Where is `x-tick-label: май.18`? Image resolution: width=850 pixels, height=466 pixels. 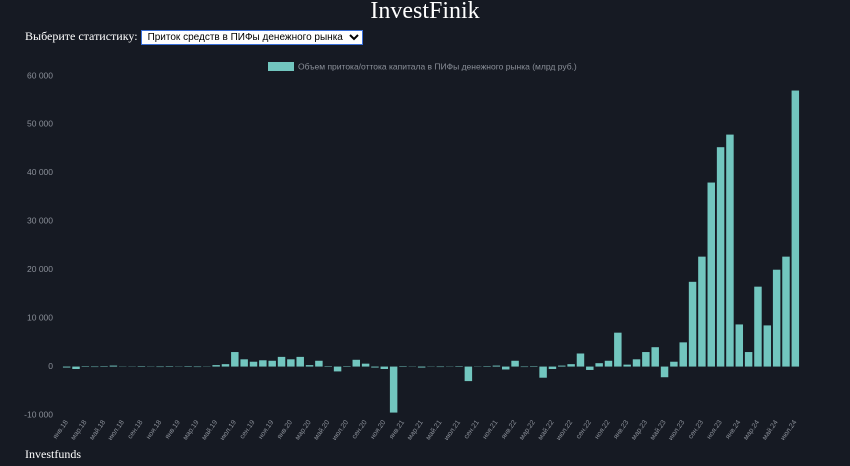 x-tick-label: май.18 is located at coordinates (97, 429).